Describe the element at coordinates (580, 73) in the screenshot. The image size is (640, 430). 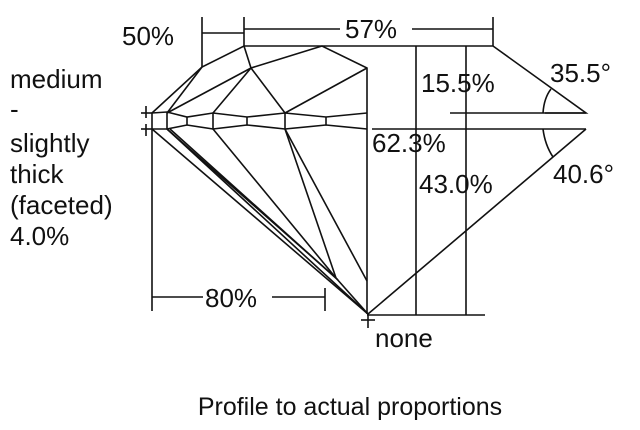
I see `label-crown-angle: 35.5°` at that location.